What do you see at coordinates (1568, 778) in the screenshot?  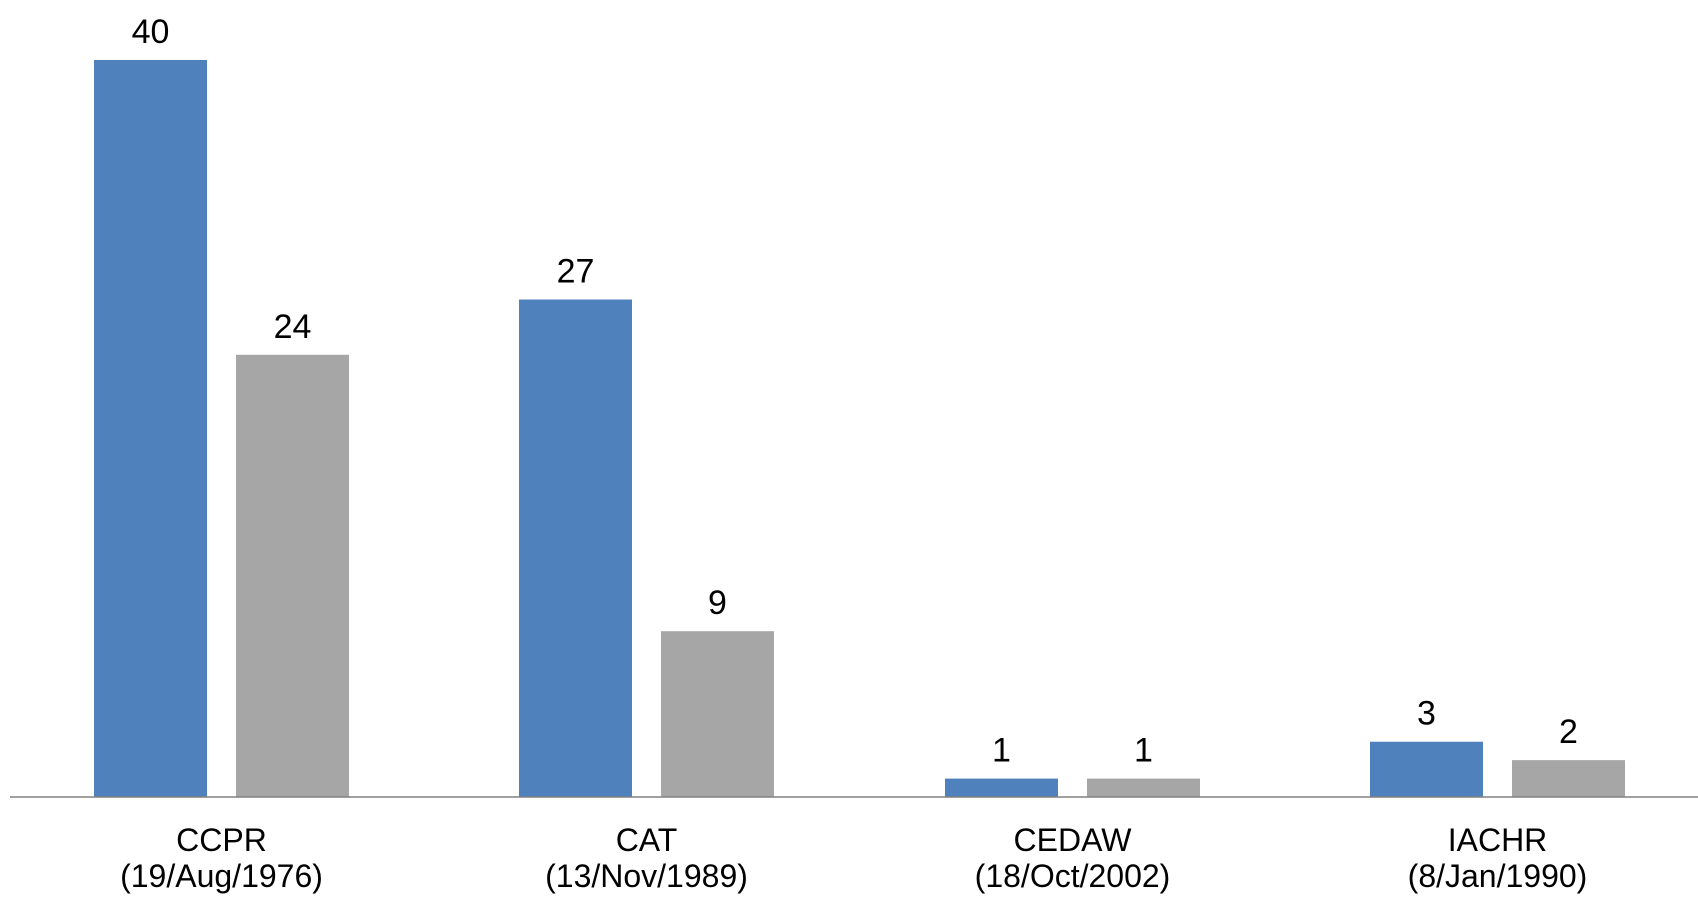 I see `bar-s1-c3` at bounding box center [1568, 778].